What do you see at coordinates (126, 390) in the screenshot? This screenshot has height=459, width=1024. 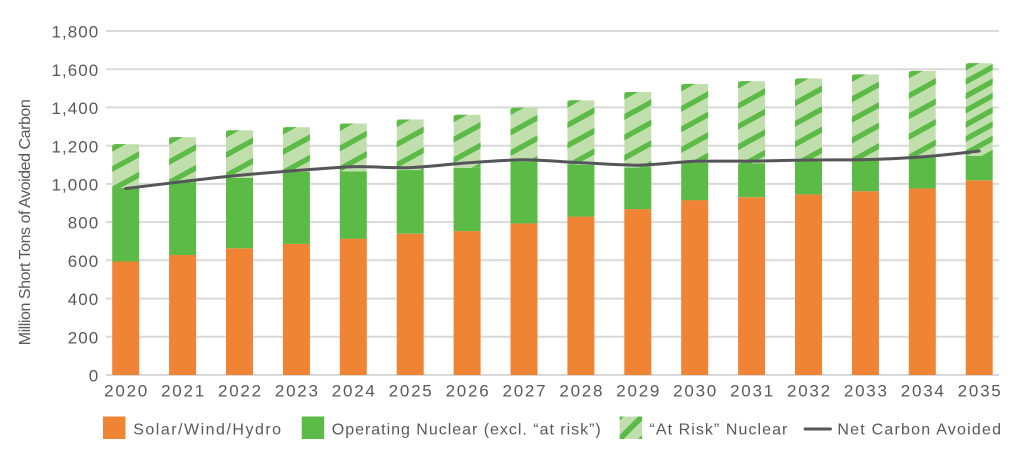 I see `svg-text: 2020` at bounding box center [126, 390].